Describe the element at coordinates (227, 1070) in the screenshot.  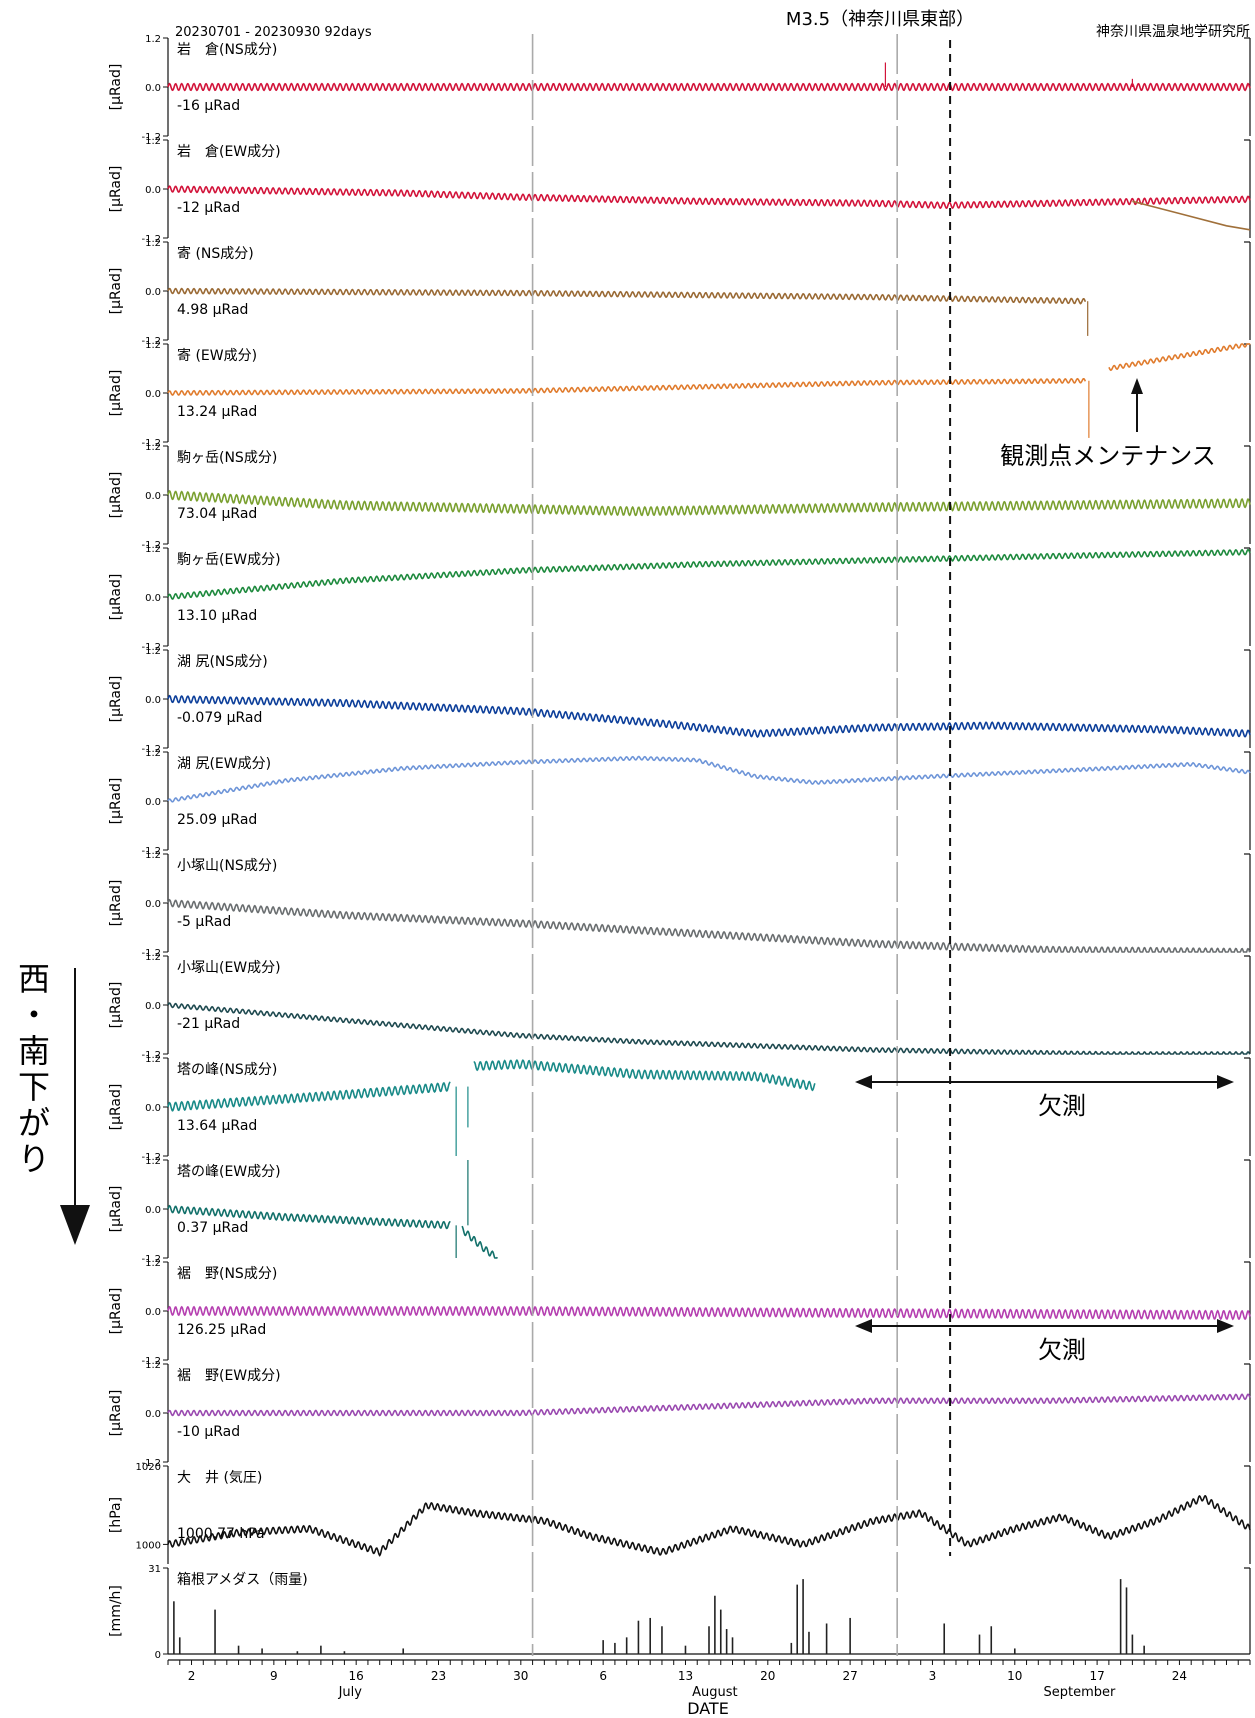
I see `panel-title: 塔の峰(NS成分)` at that location.